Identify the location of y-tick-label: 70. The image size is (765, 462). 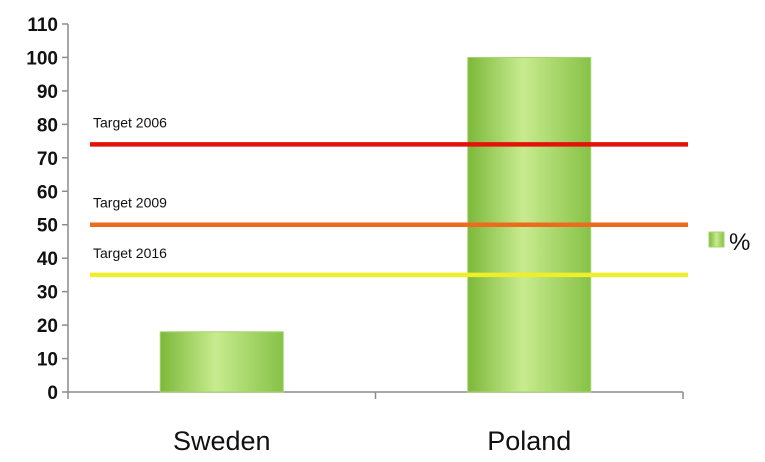
(47, 159).